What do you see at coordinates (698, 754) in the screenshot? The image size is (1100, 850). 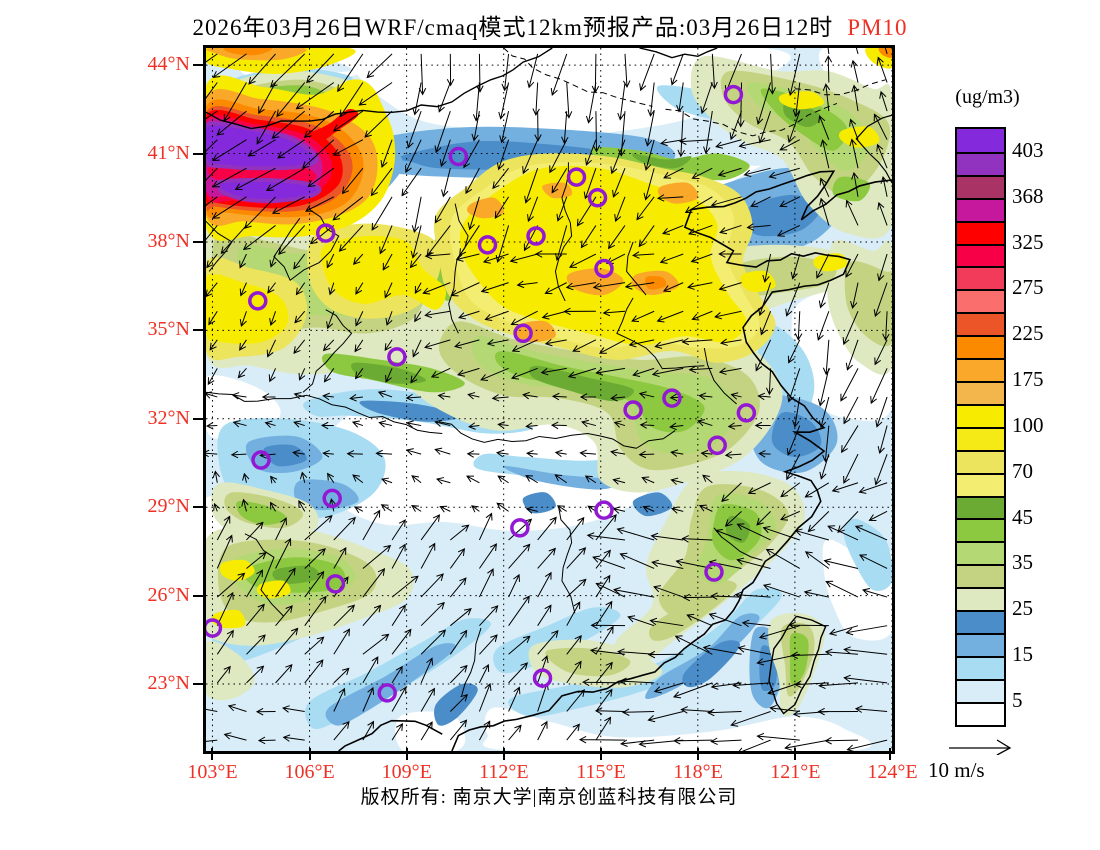 I see `lon-tick-mark` at bounding box center [698, 754].